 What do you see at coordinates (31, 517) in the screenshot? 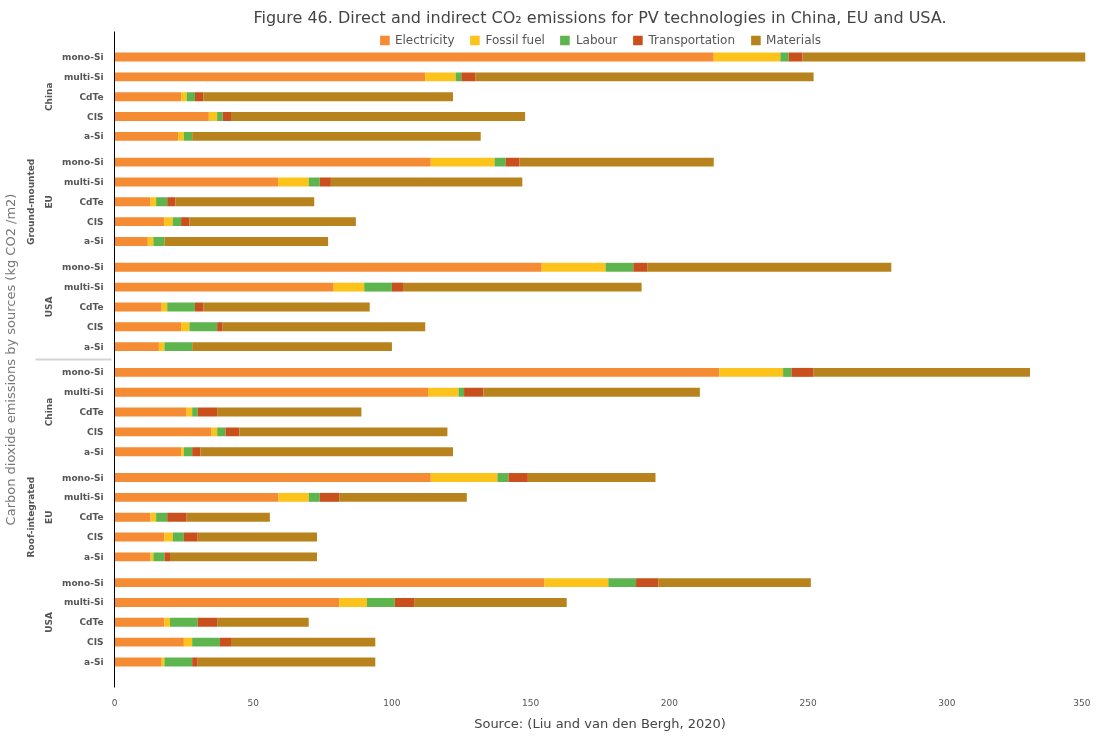
I see `text: Roof-integrated` at bounding box center [31, 517].